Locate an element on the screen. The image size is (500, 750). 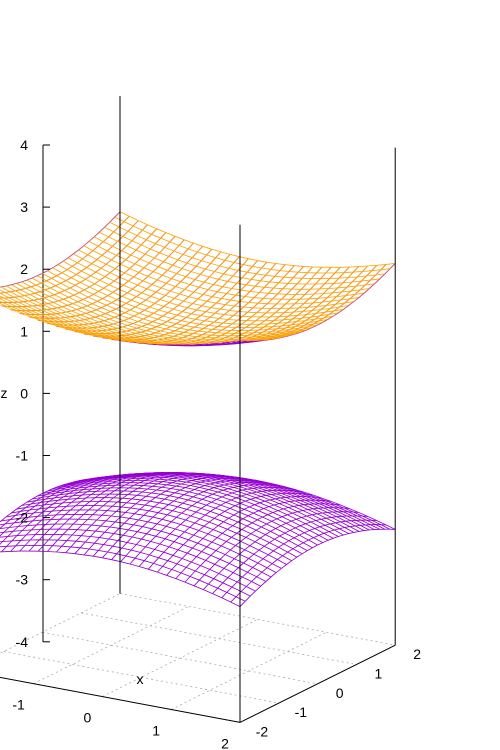
y-tick-label: -1 is located at coordinates (301, 712).